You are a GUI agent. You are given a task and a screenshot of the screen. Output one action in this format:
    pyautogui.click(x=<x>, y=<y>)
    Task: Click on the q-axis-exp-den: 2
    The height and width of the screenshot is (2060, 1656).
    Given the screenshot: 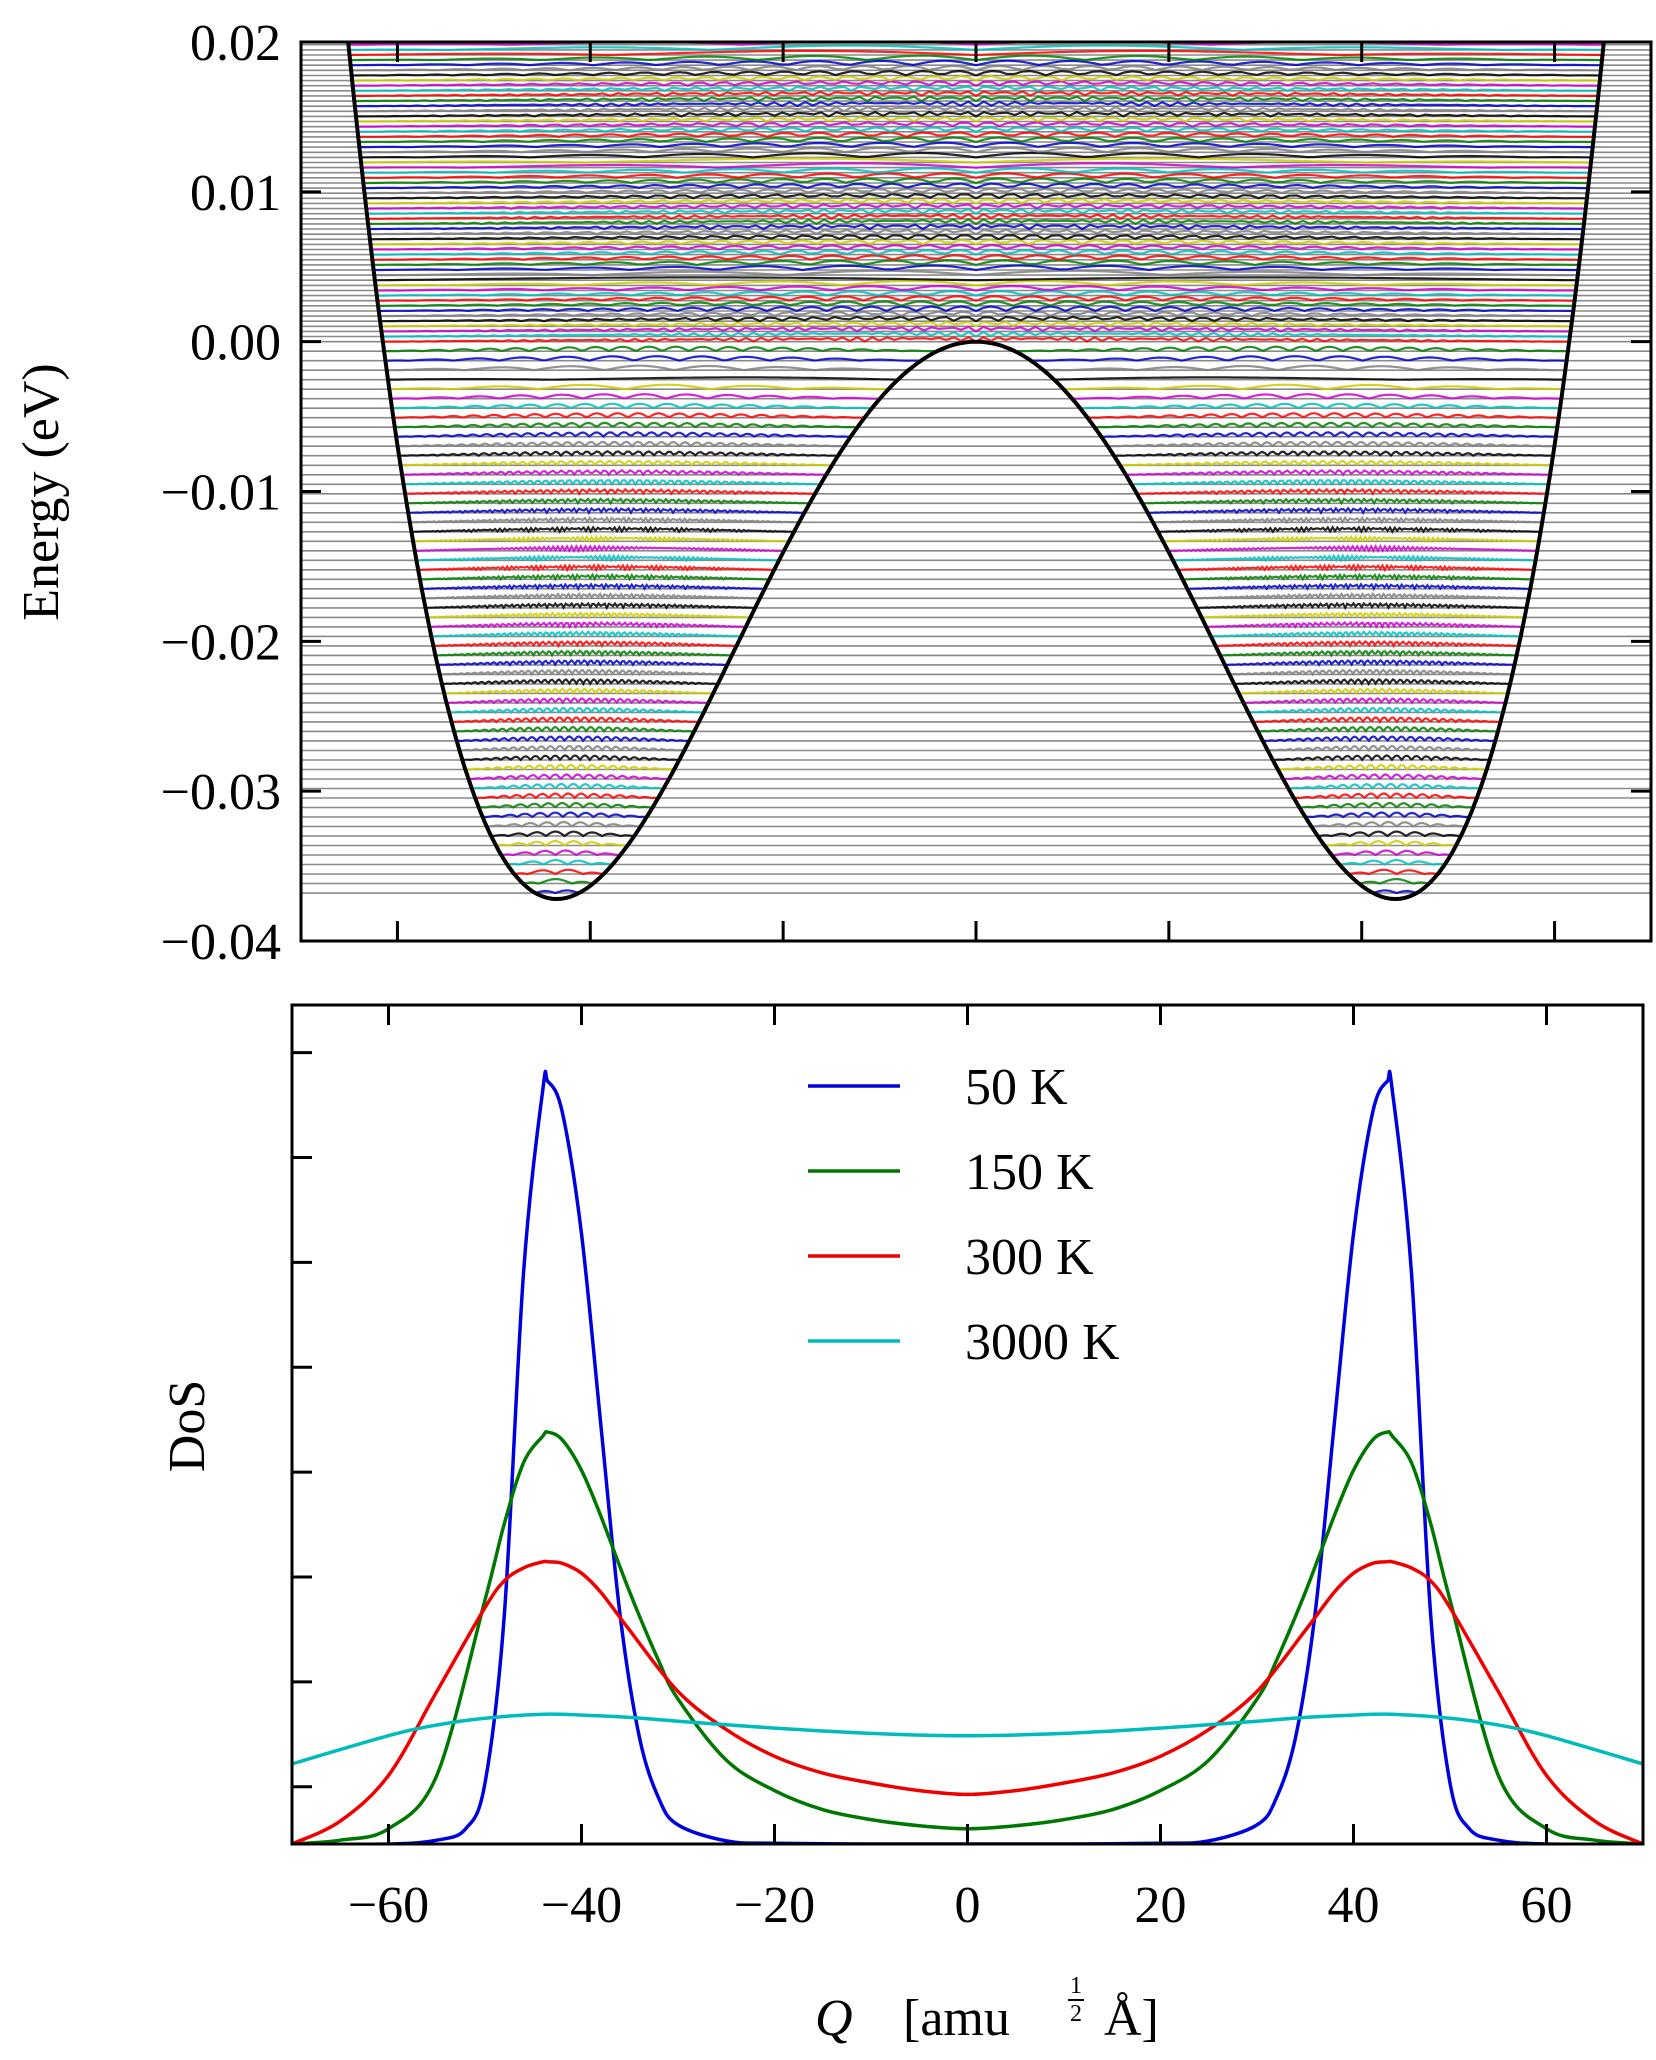 What is the action you would take?
    pyautogui.click(x=1076, y=2014)
    